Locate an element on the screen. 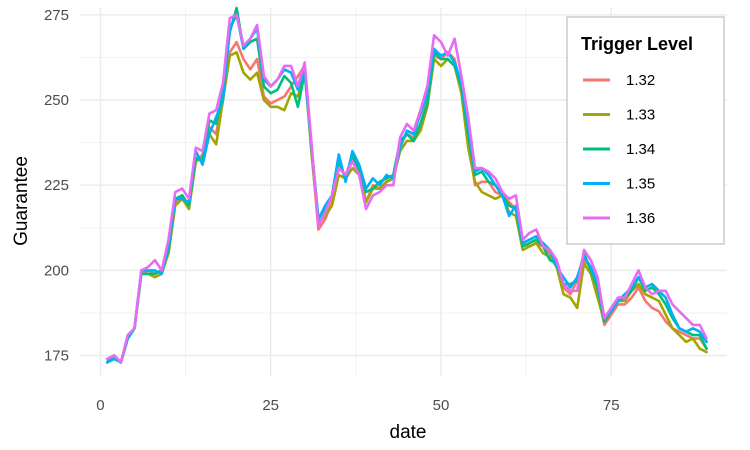 Image resolution: width=750 pixels, height=450 pixels. x-tick-label: 0 is located at coordinates (100, 405).